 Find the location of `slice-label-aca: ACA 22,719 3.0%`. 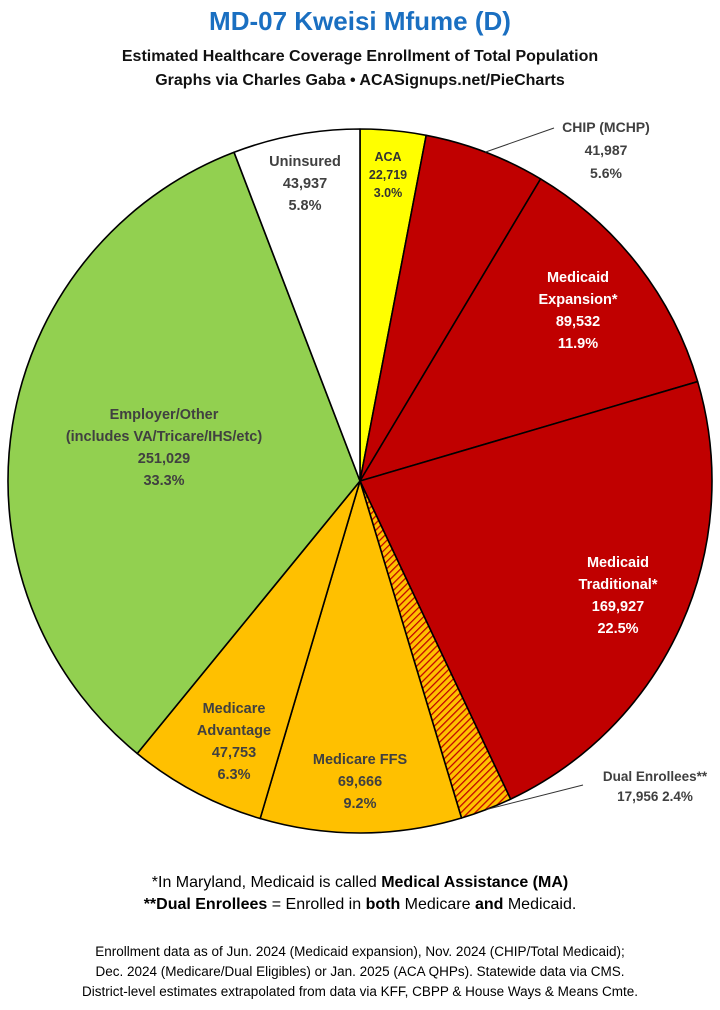

slice-label-aca: ACA 22,719 3.0% is located at coordinates (388, 175).